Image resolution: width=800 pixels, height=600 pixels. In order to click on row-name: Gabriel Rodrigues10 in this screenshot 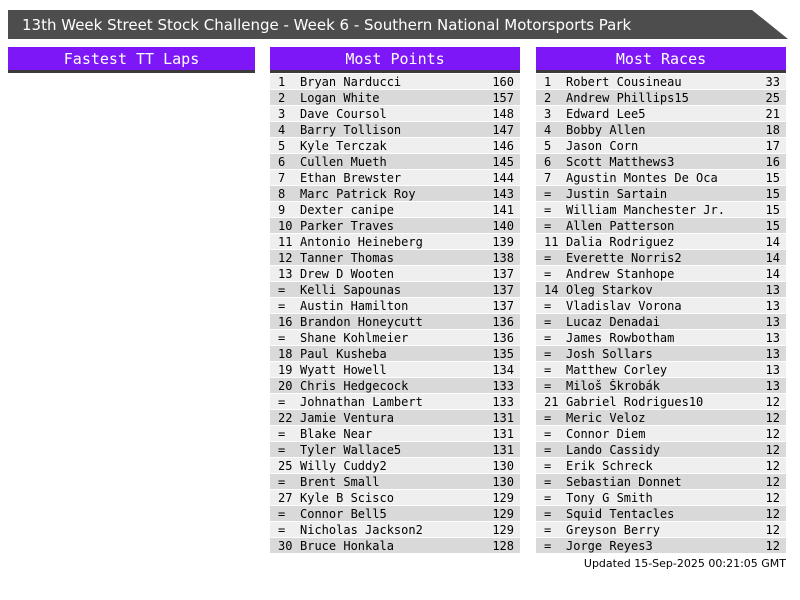, I will do `click(635, 401)`.